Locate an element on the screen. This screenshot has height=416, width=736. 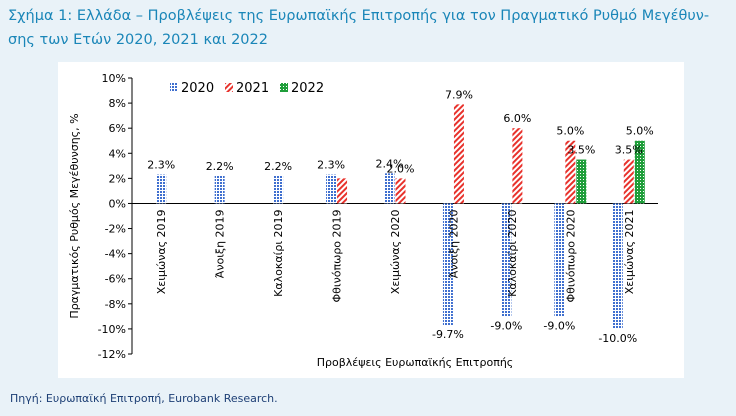
category-label: Χειμώνας 2019 is located at coordinates (161, 251).